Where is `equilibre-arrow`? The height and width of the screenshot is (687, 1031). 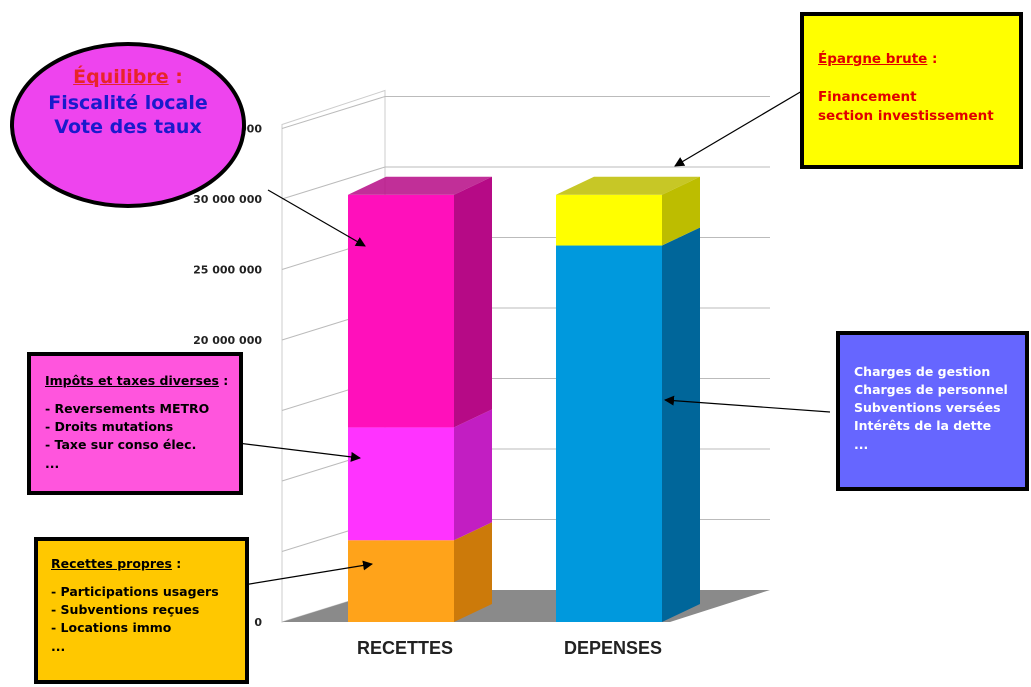
equilibre-arrow is located at coordinates (316, 218).